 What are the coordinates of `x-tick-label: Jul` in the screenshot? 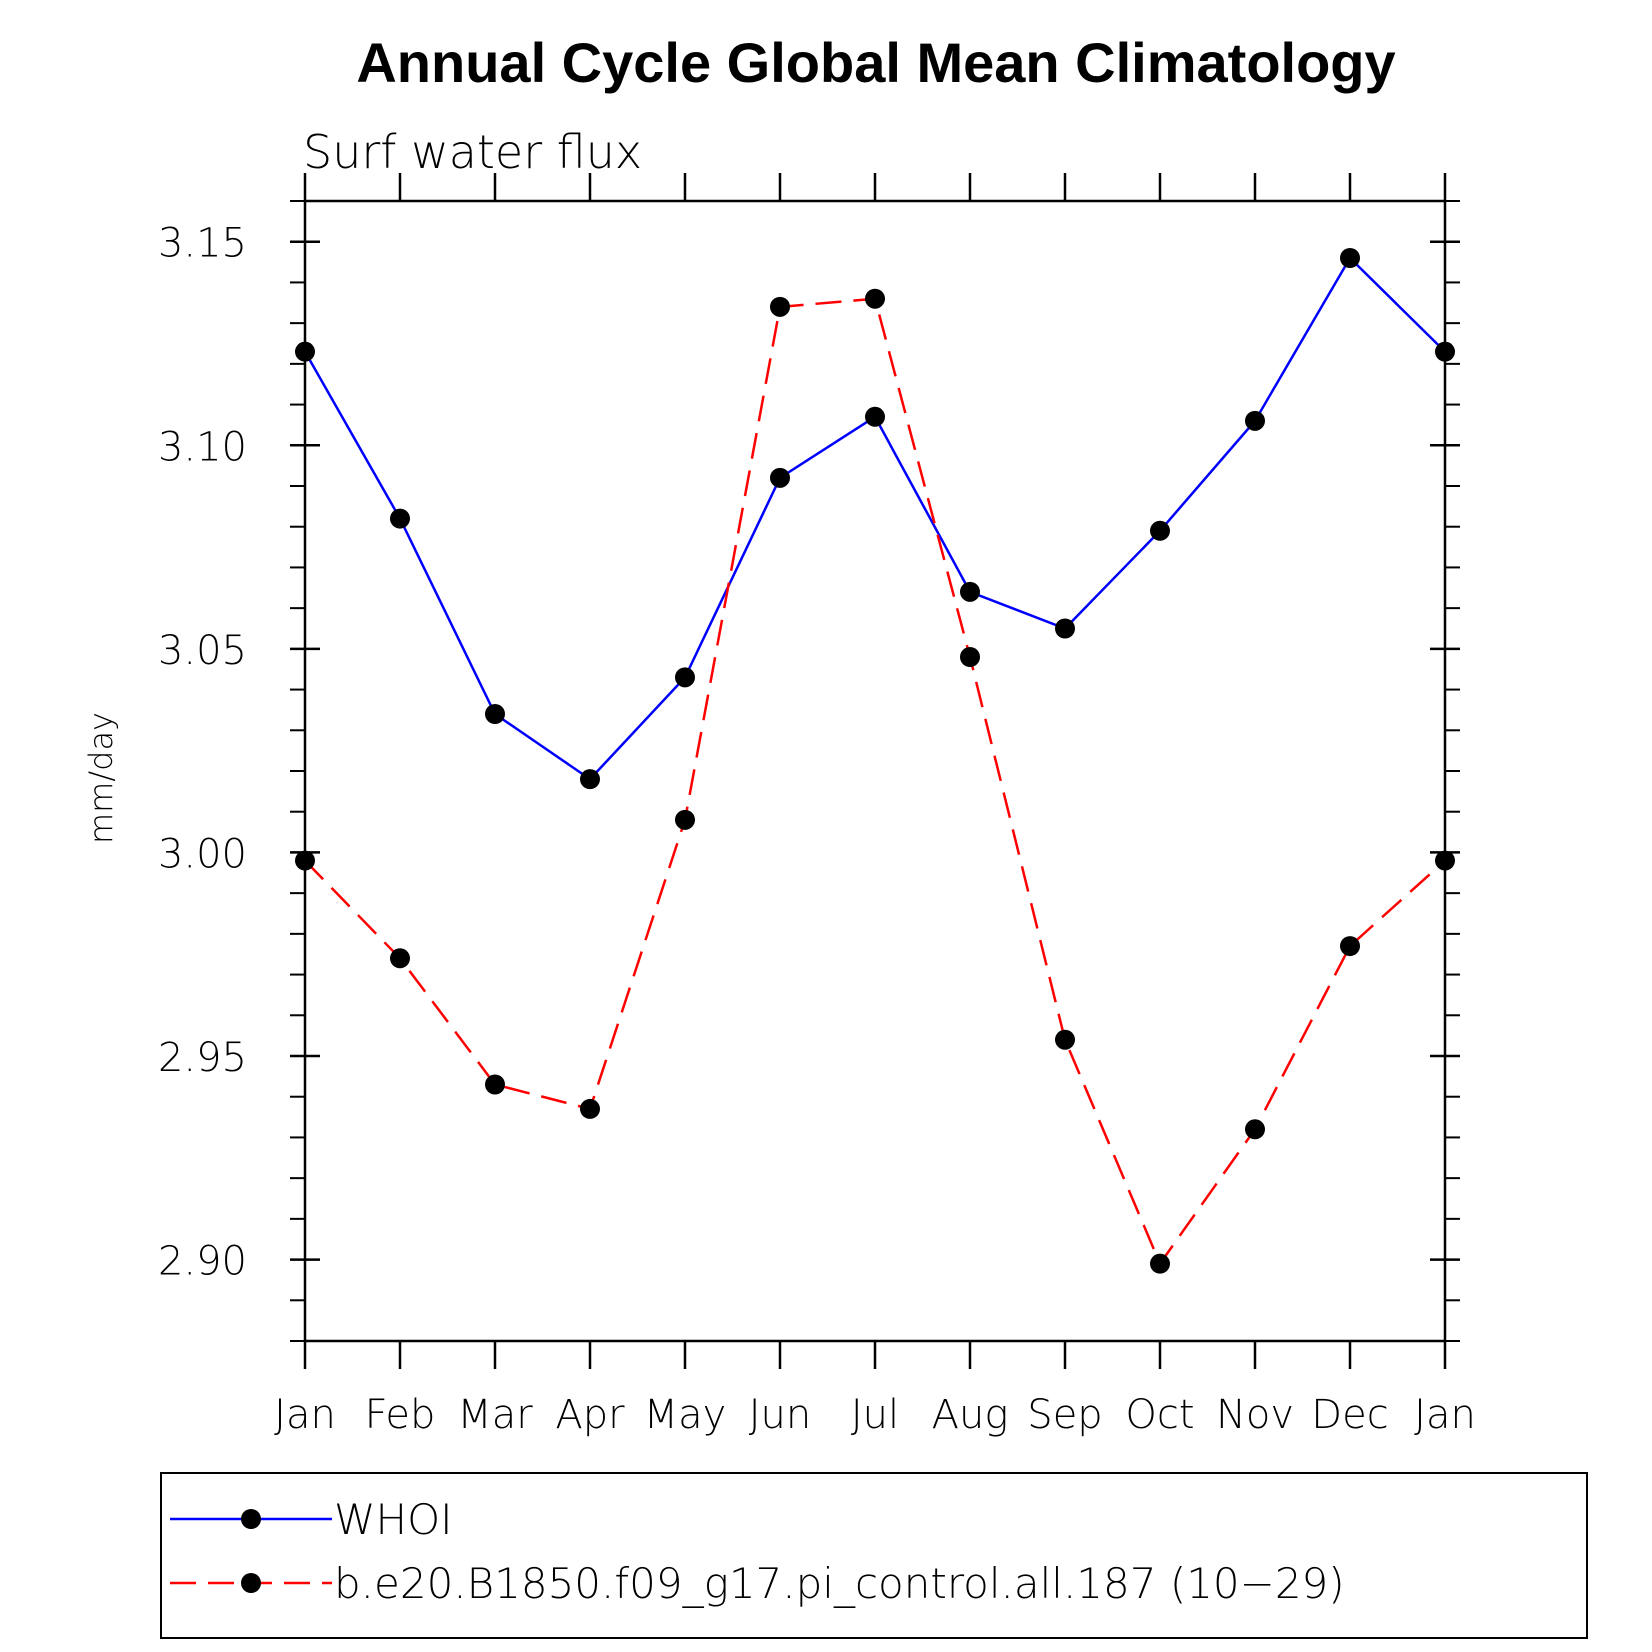 It's located at (875, 1415).